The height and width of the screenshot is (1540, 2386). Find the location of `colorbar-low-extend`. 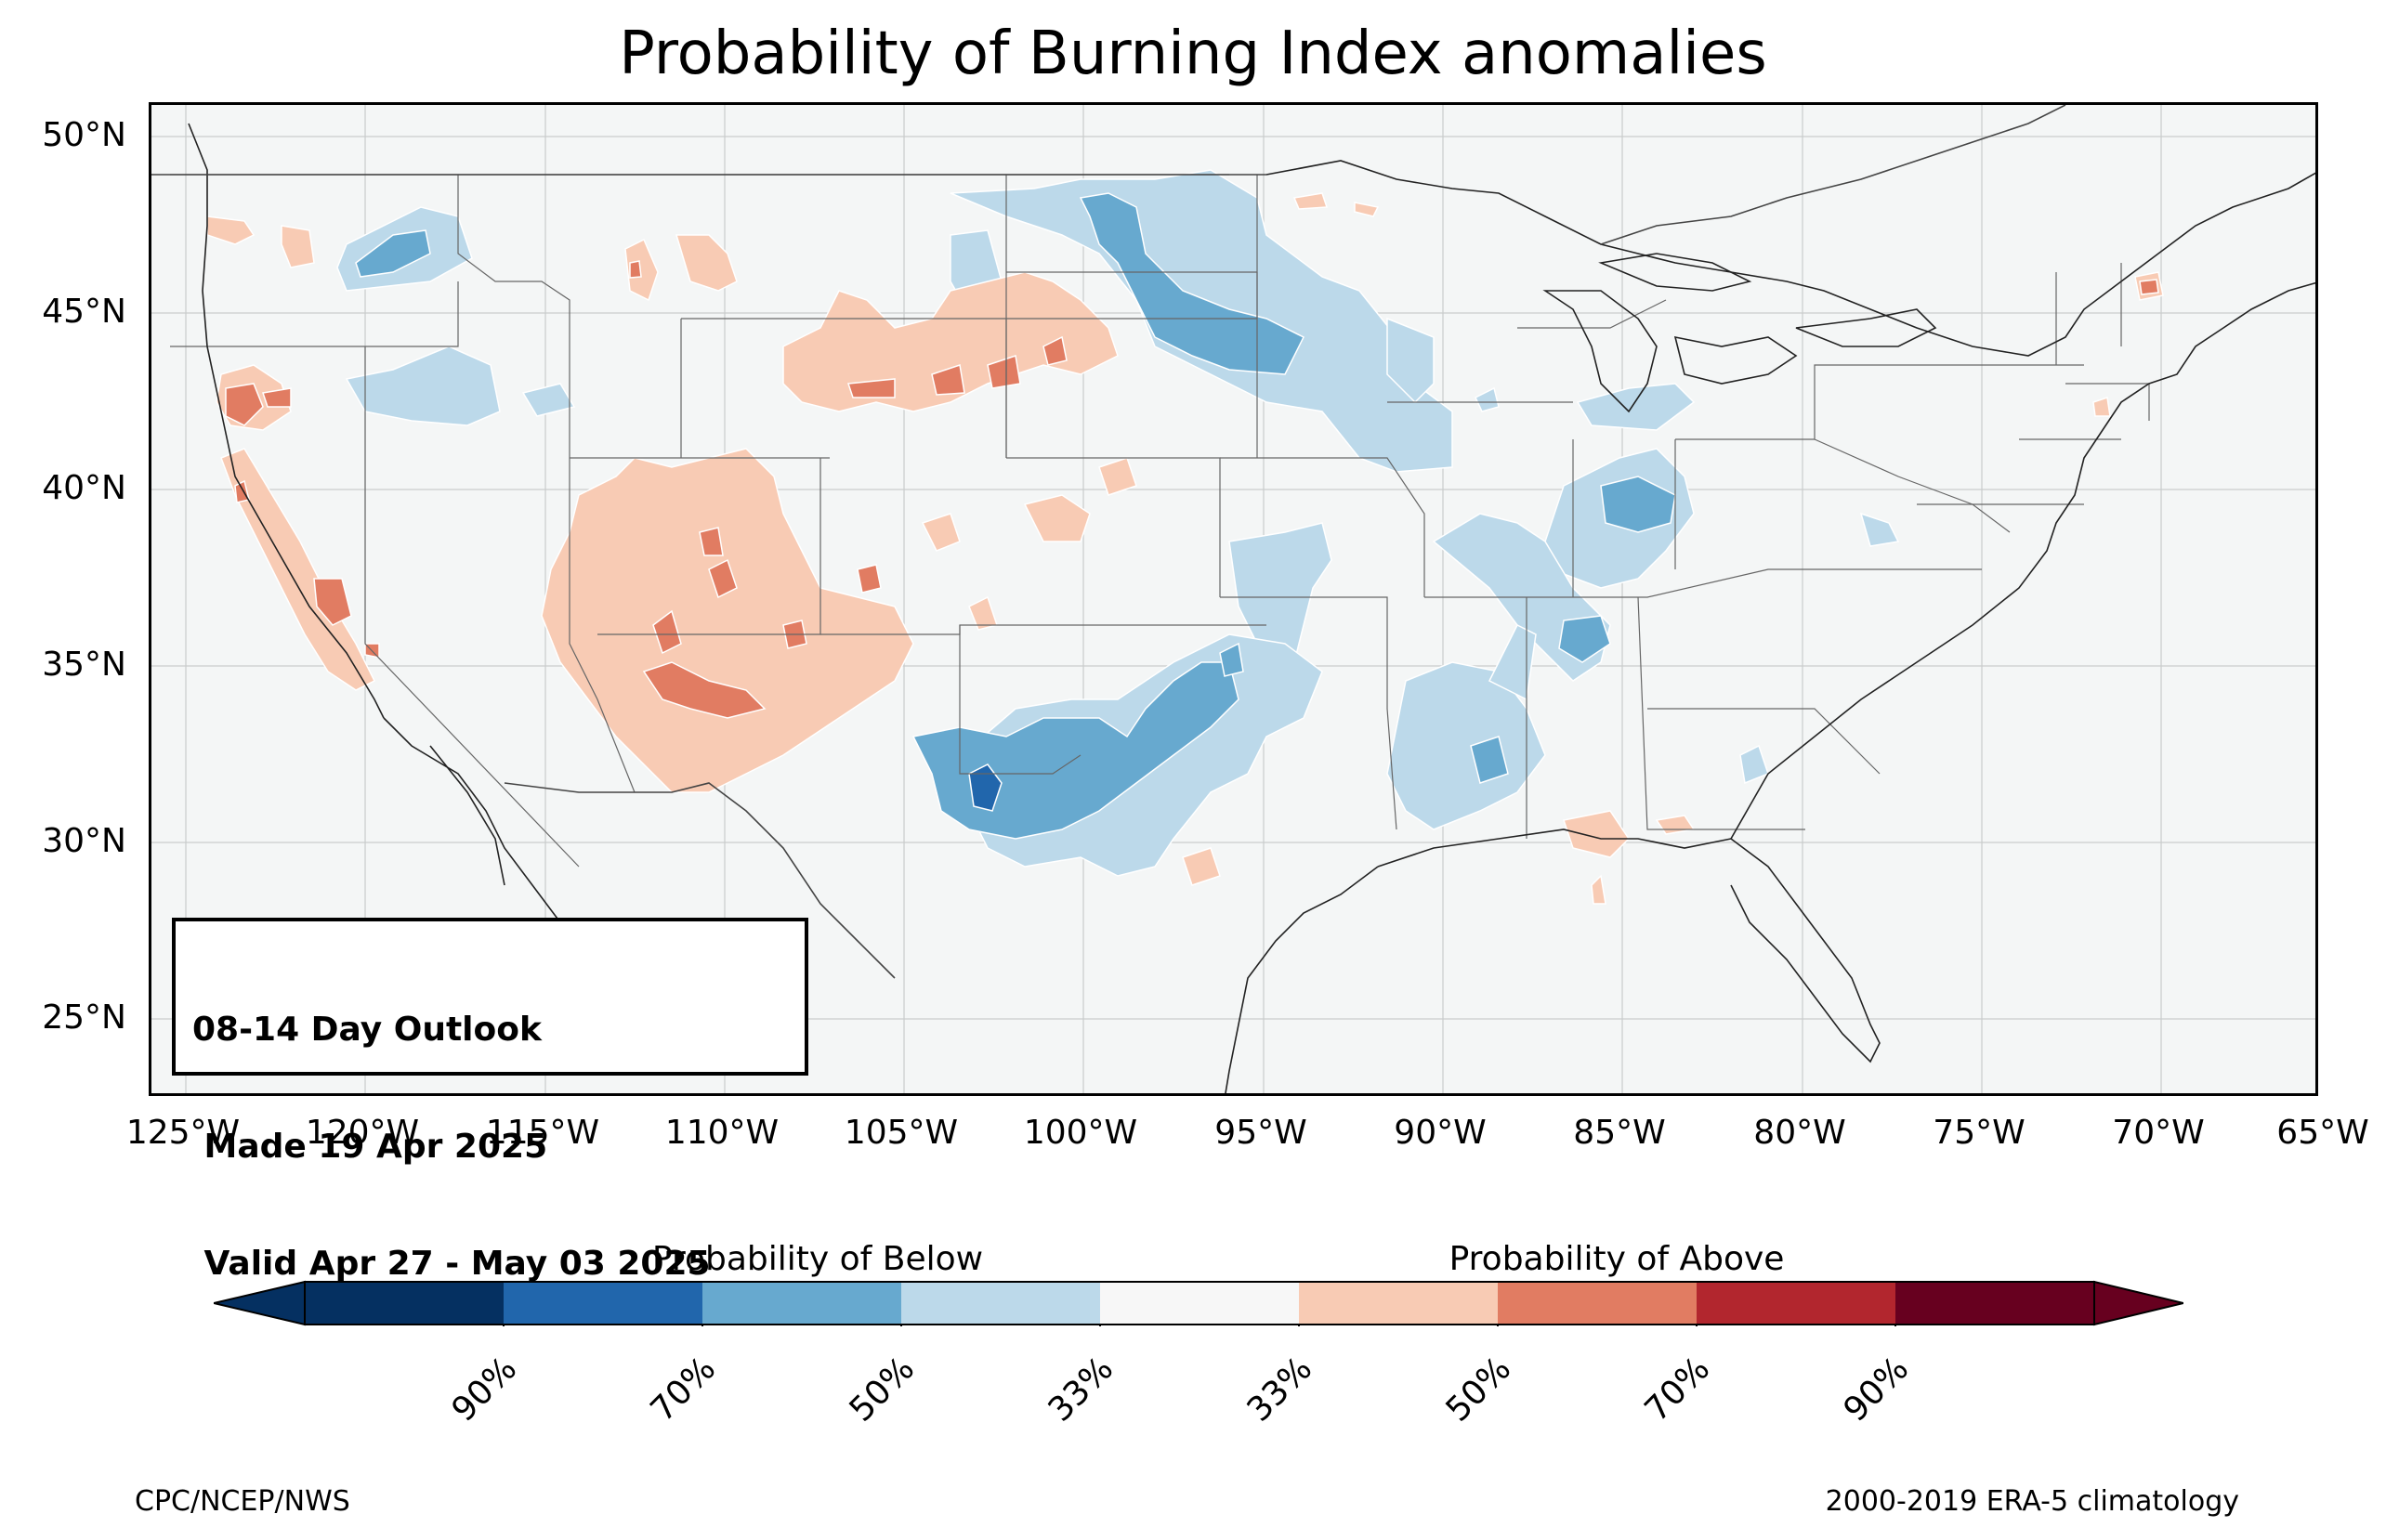

colorbar-low-extend is located at coordinates (260, 1303).